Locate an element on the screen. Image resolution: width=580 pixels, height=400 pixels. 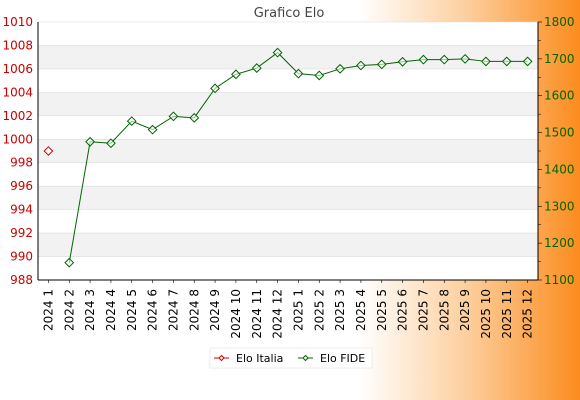
x-tick-label: 2025 5 is located at coordinates (382, 310).